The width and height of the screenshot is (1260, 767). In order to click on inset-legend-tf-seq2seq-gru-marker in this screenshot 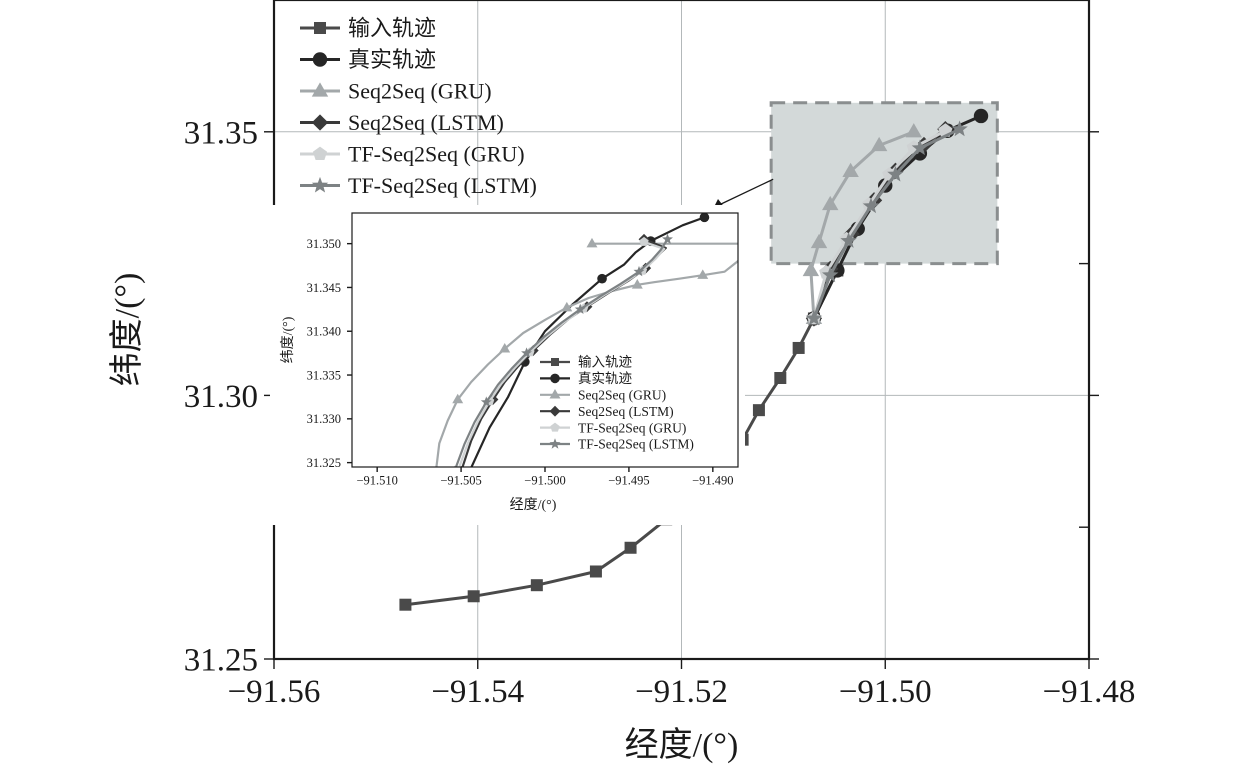, I will do `click(555, 427)`.